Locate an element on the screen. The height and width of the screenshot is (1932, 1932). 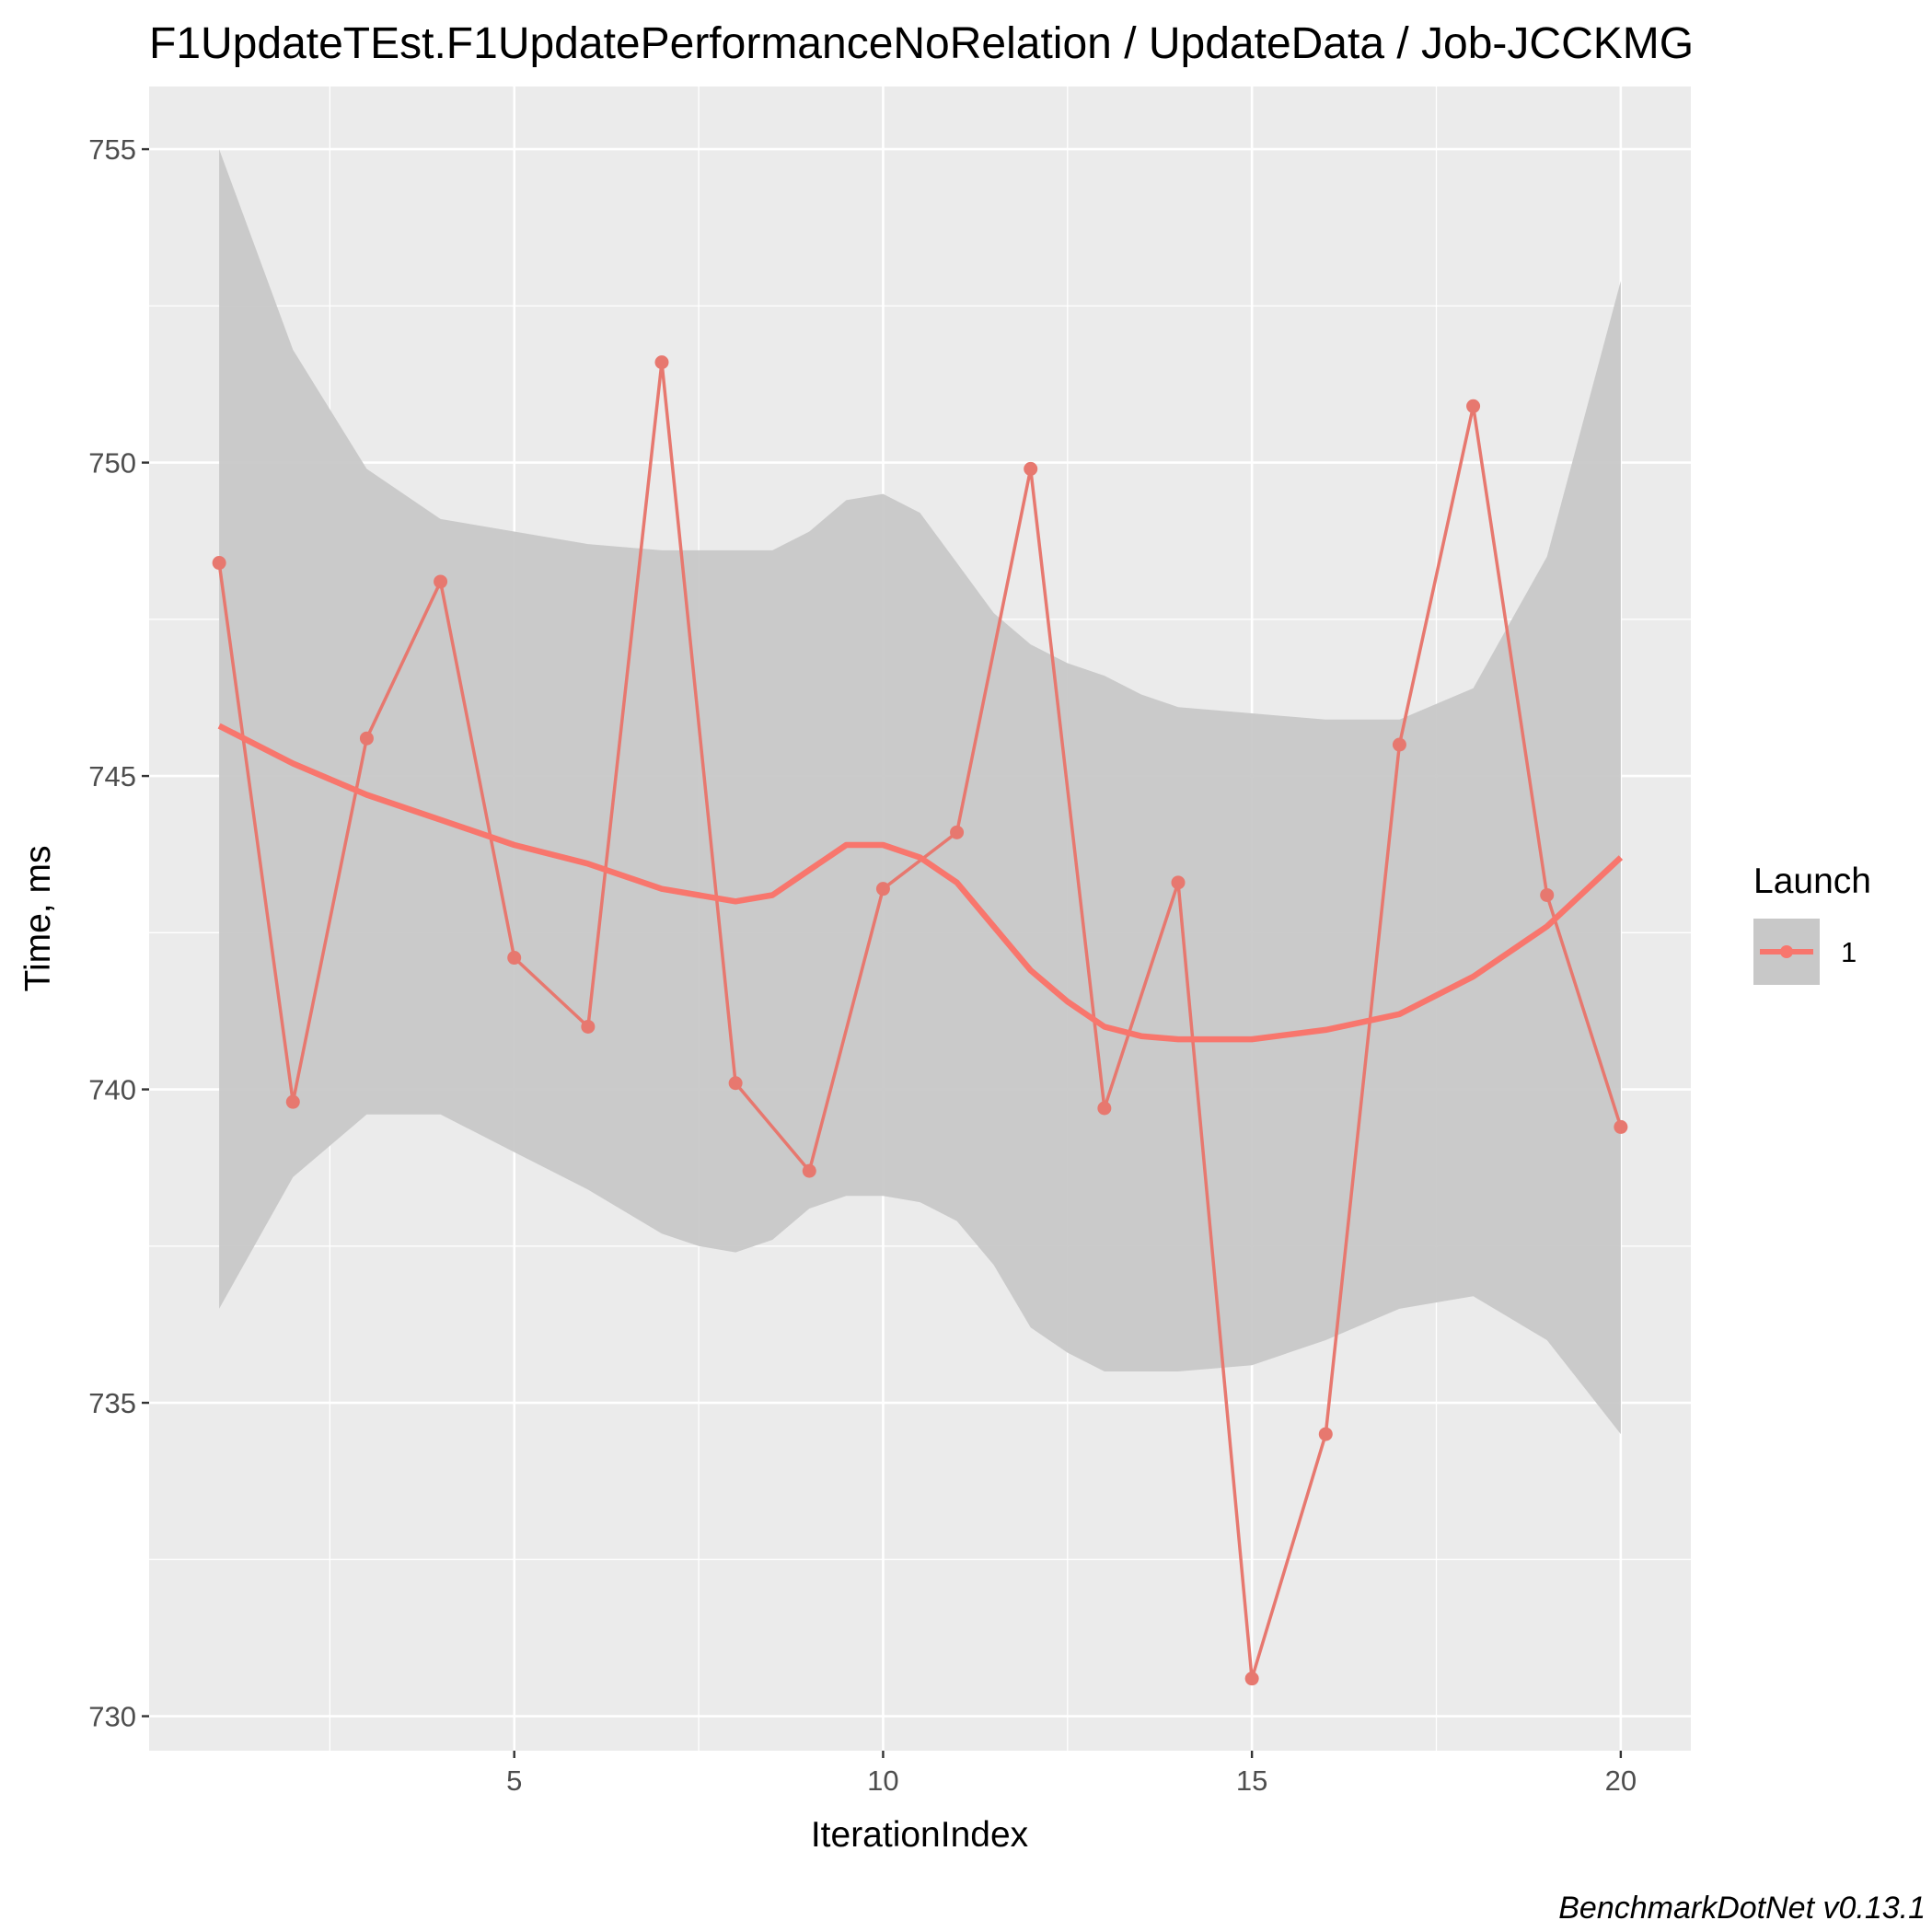
y-tick-label: 755 is located at coordinates (112, 150).